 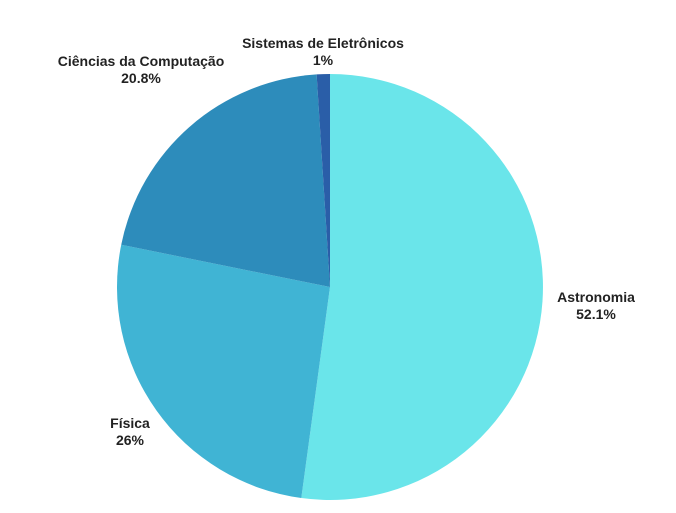 What do you see at coordinates (130, 423) in the screenshot?
I see `slice-label-1: Física` at bounding box center [130, 423].